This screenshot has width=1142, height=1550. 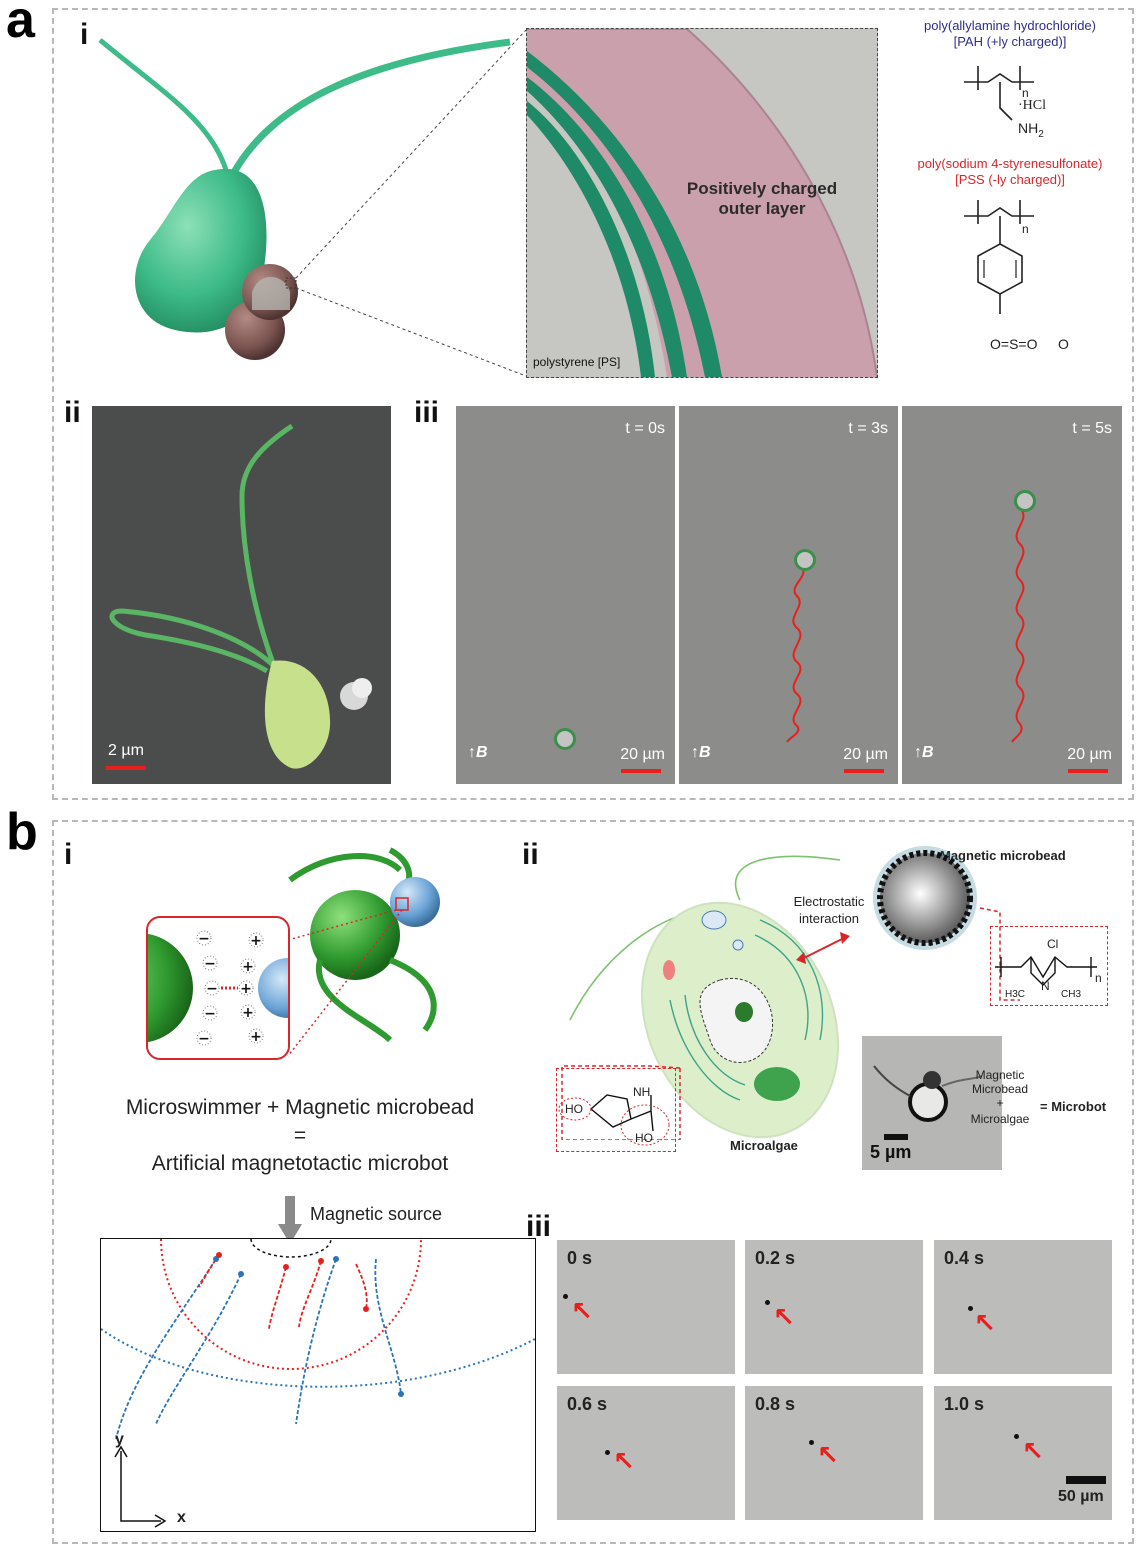 What do you see at coordinates (181, 1517) in the screenshot?
I see `axis-x-label: x` at bounding box center [181, 1517].